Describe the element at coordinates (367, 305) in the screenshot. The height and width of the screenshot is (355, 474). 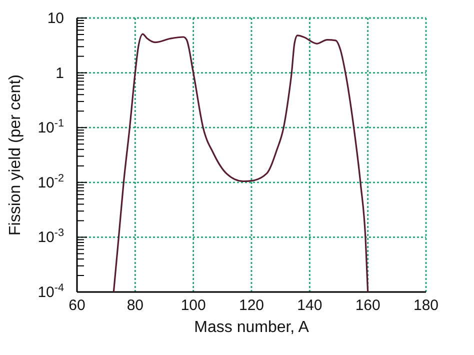
I see `x-tick-label: 160` at that location.